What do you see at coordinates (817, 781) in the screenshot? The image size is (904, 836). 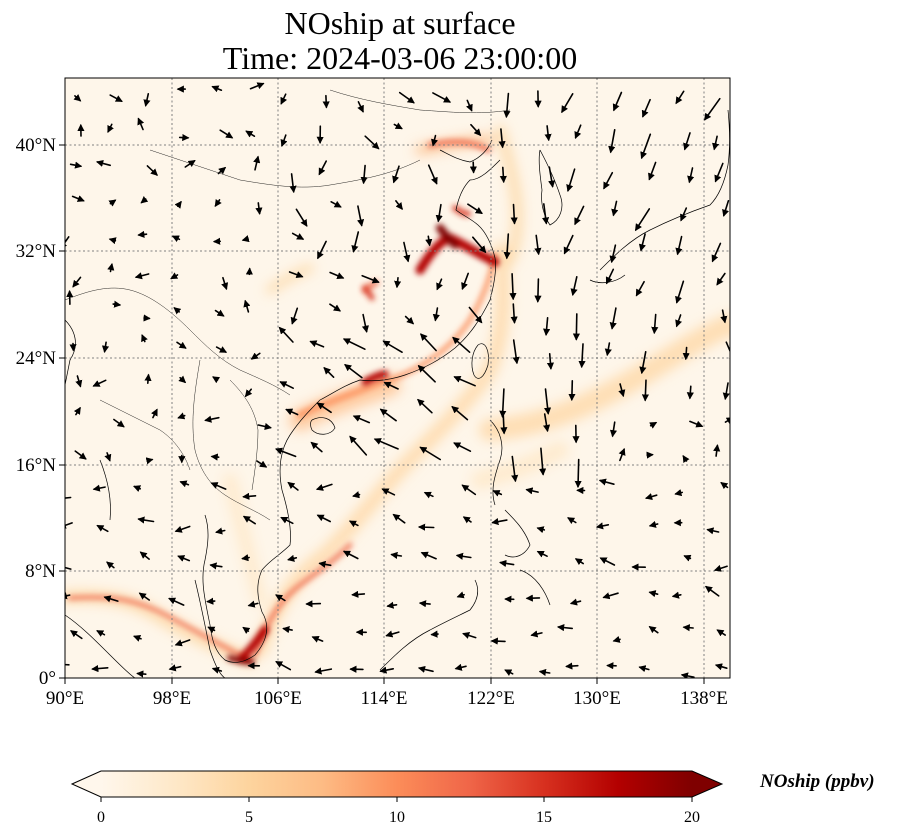 I see `colorbar-label: NOship (ppbv)` at bounding box center [817, 781].